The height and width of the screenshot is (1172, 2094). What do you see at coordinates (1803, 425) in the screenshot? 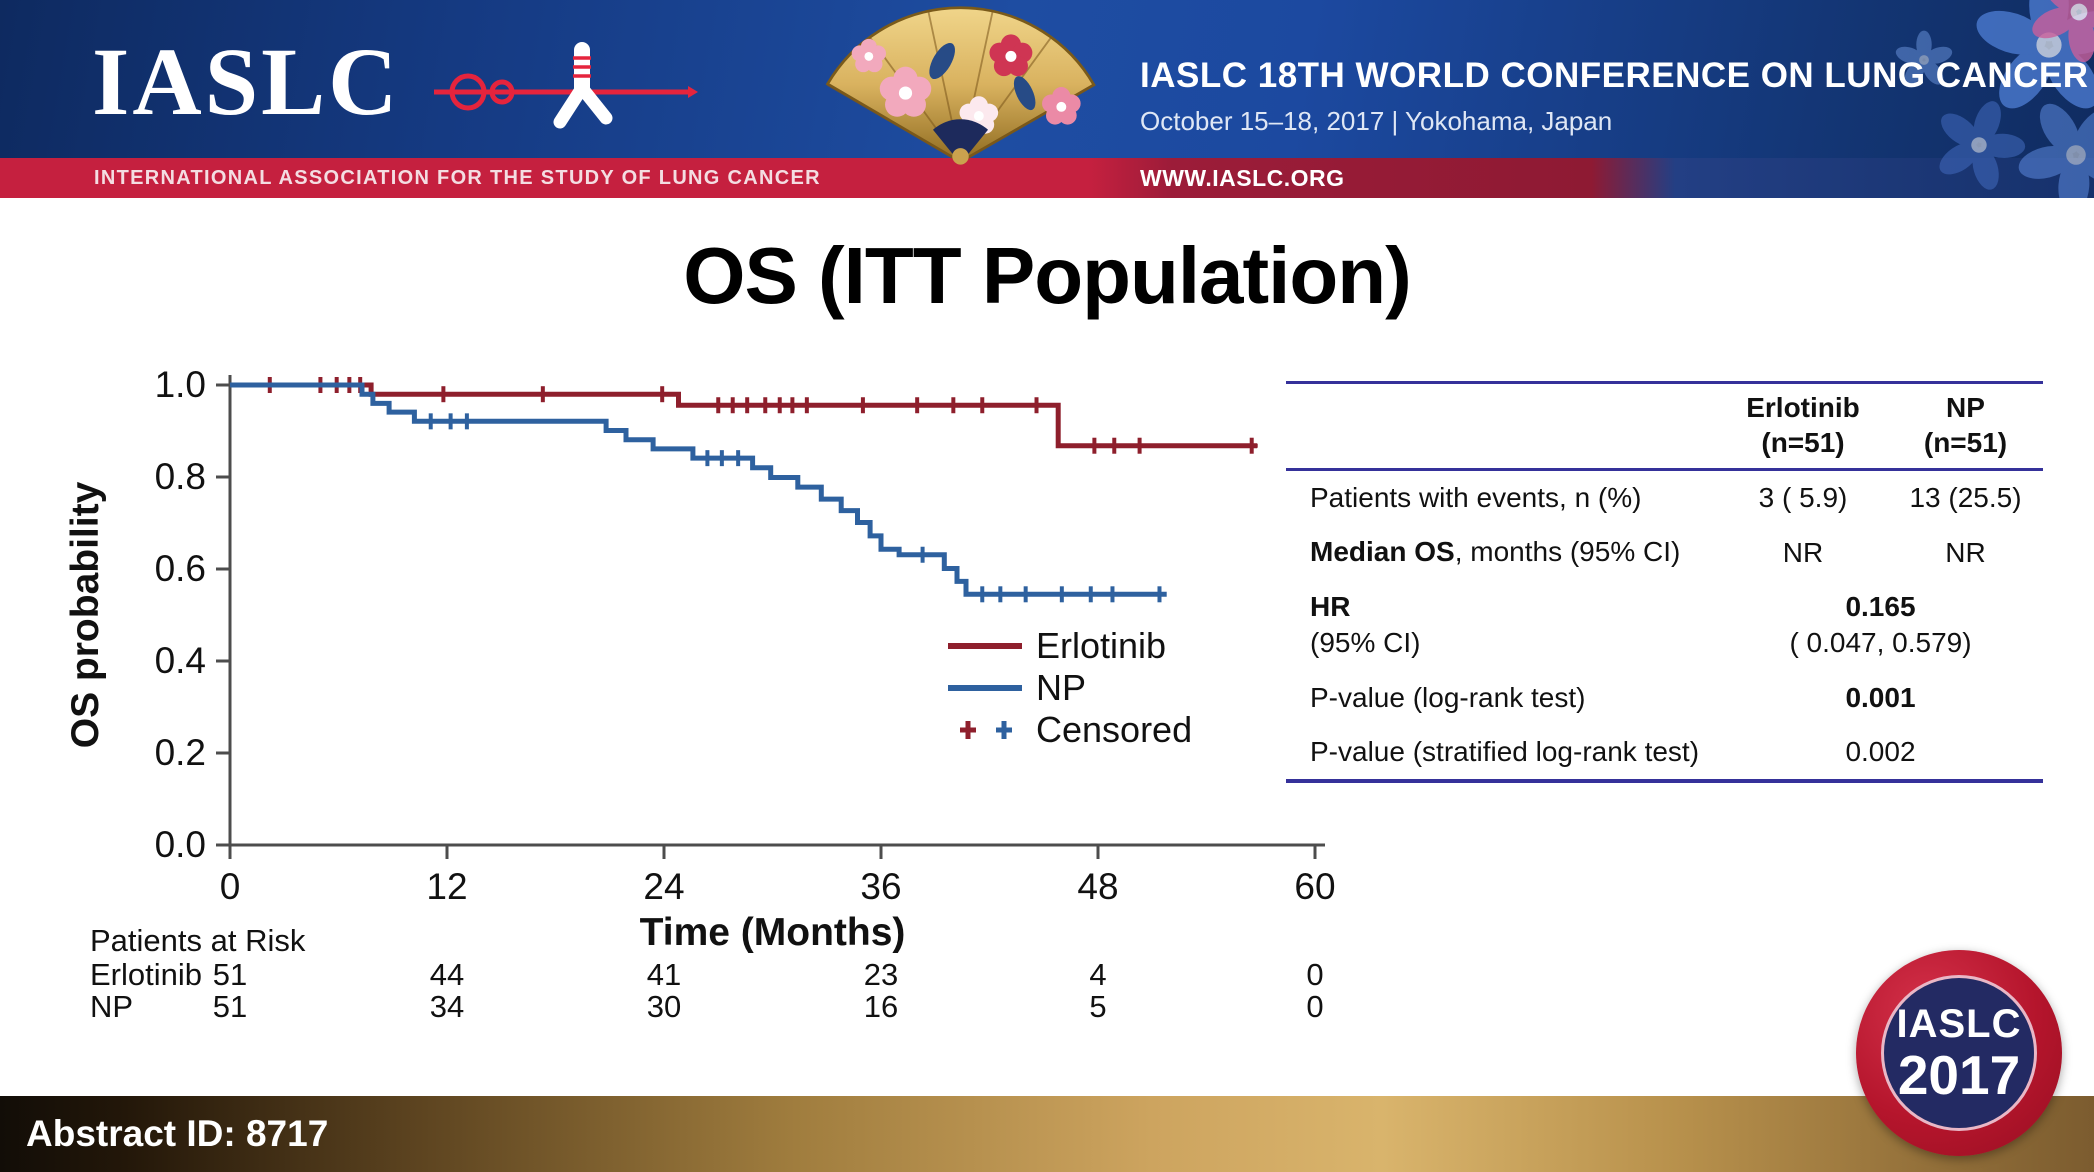
I see `stats-col-erlotinib: Erlotinib (n=51)` at bounding box center [1803, 425].